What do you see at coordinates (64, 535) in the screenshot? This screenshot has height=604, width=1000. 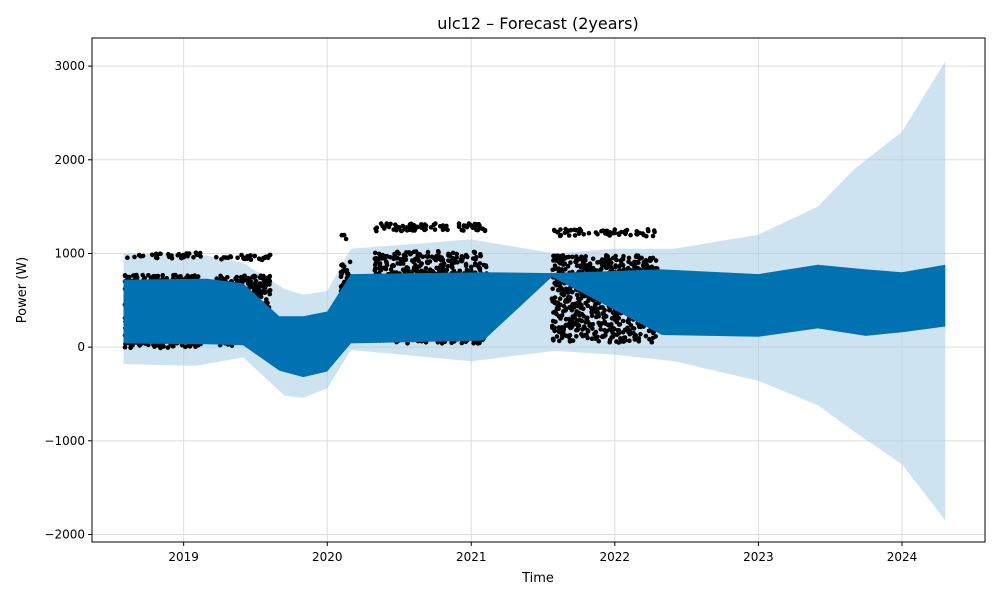 I see `y-tick-label: −2000` at bounding box center [64, 535].